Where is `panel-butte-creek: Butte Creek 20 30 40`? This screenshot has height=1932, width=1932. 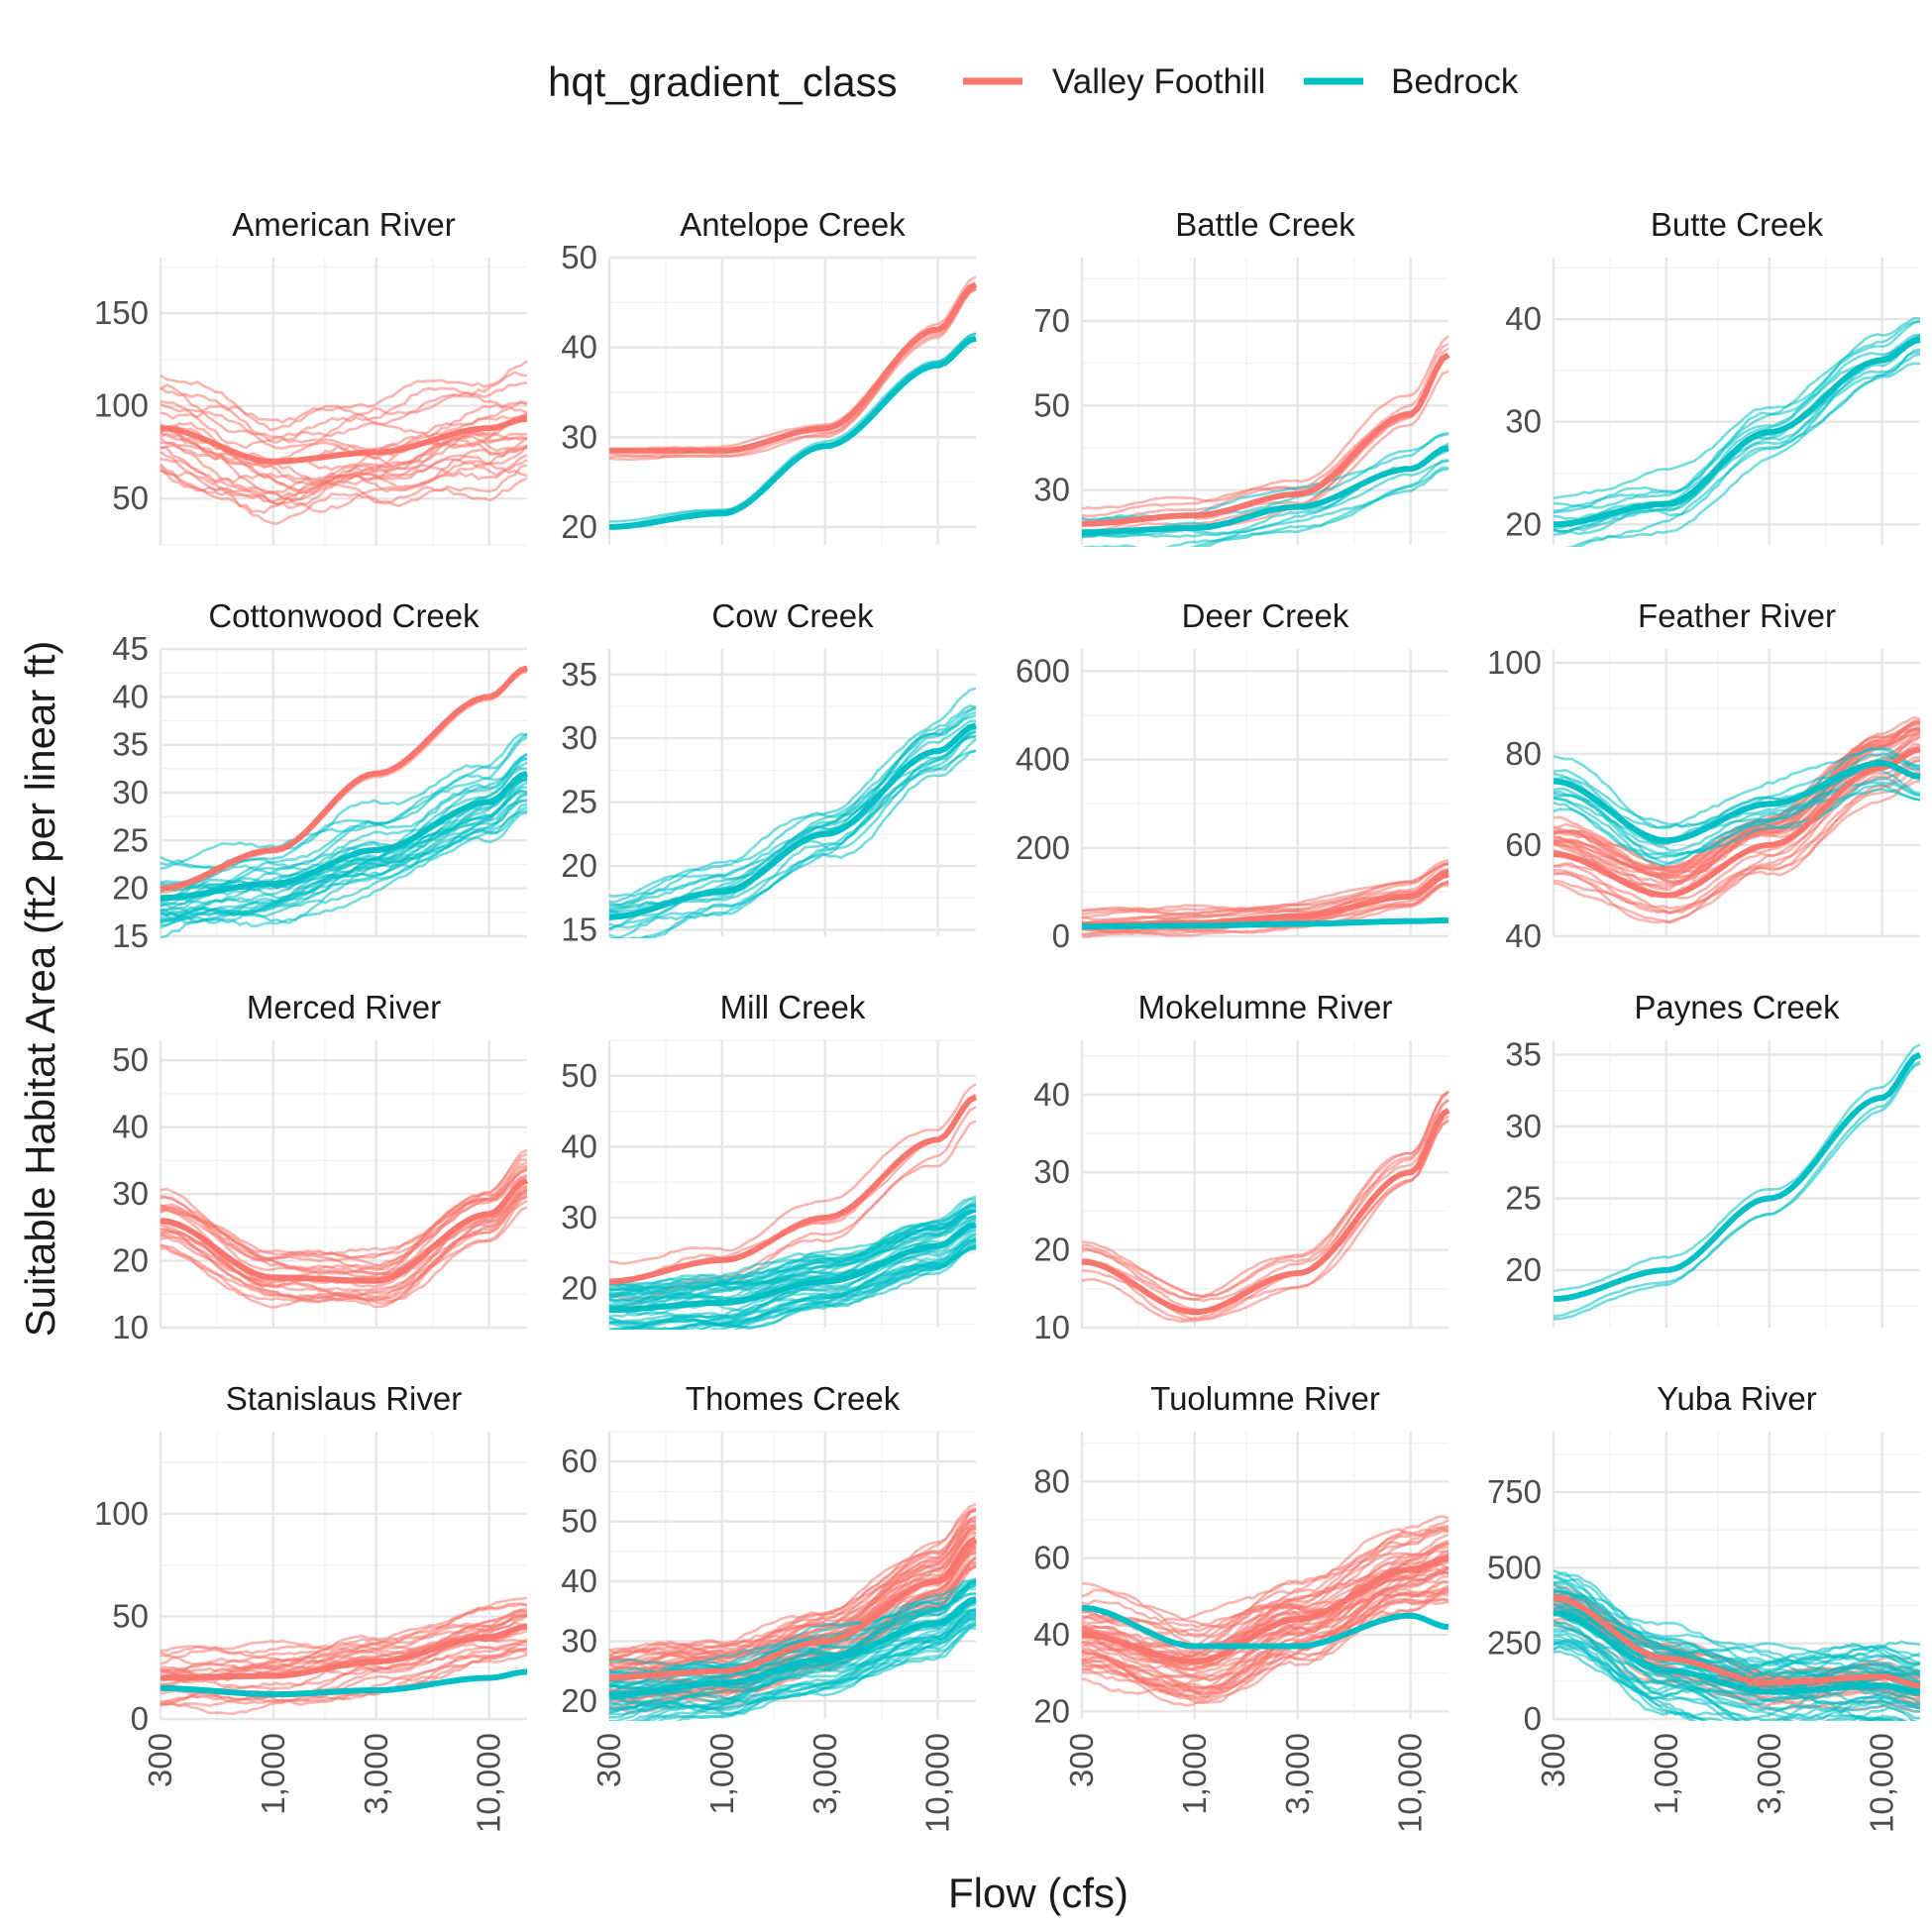 panel-butte-creek: Butte Creek 20 30 40 is located at coordinates (1713, 376).